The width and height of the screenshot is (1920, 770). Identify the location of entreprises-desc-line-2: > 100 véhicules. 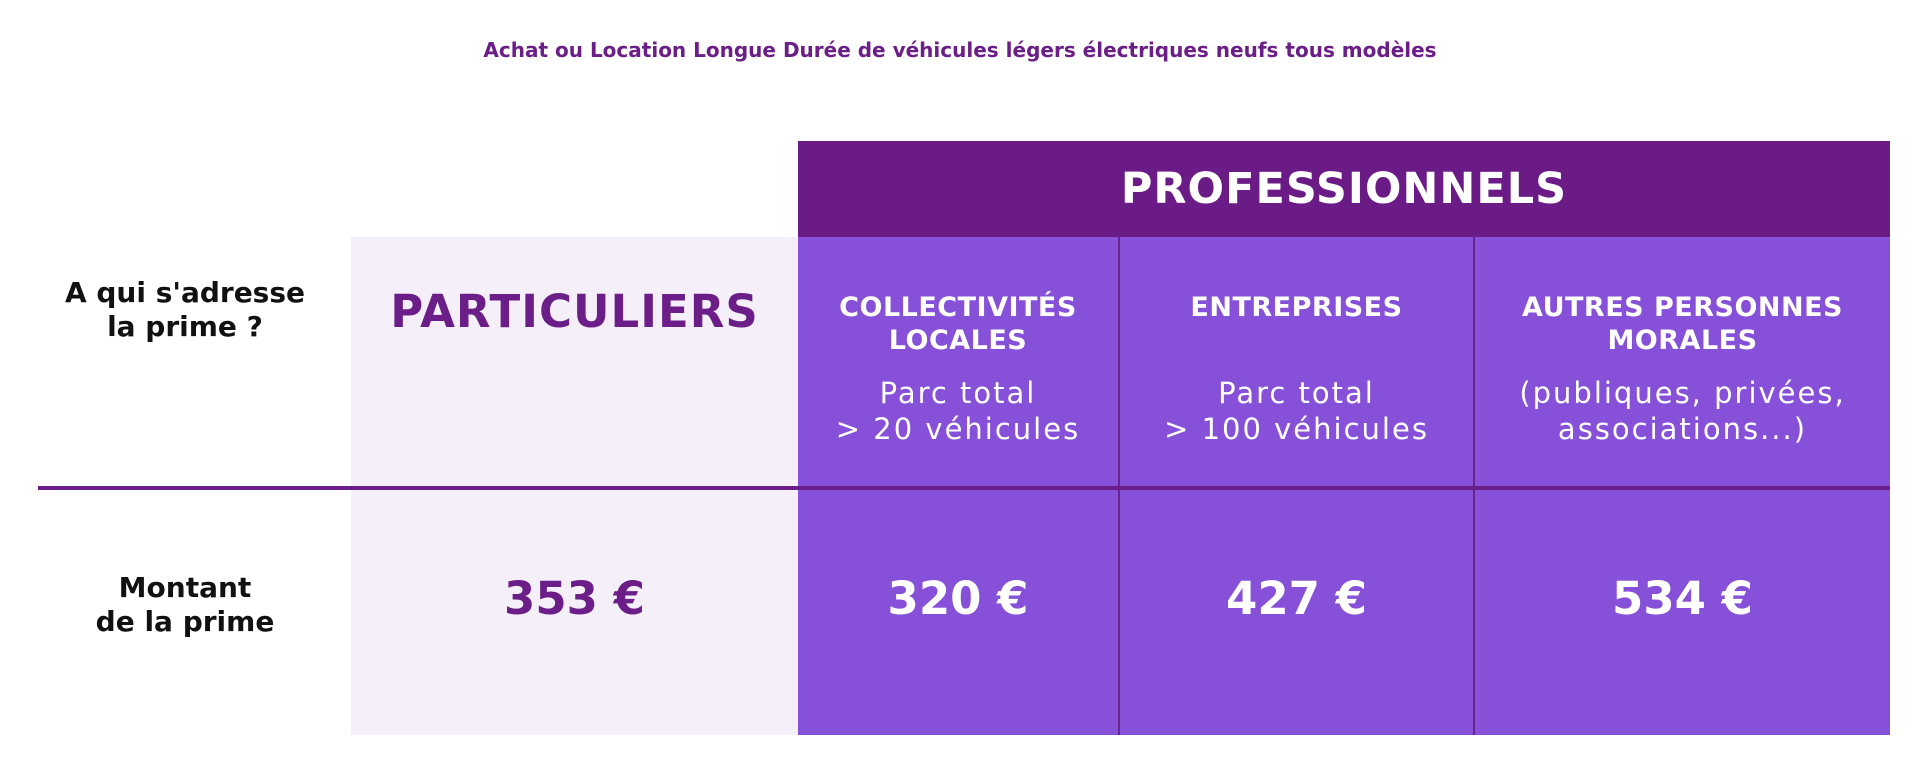
(1296, 429).